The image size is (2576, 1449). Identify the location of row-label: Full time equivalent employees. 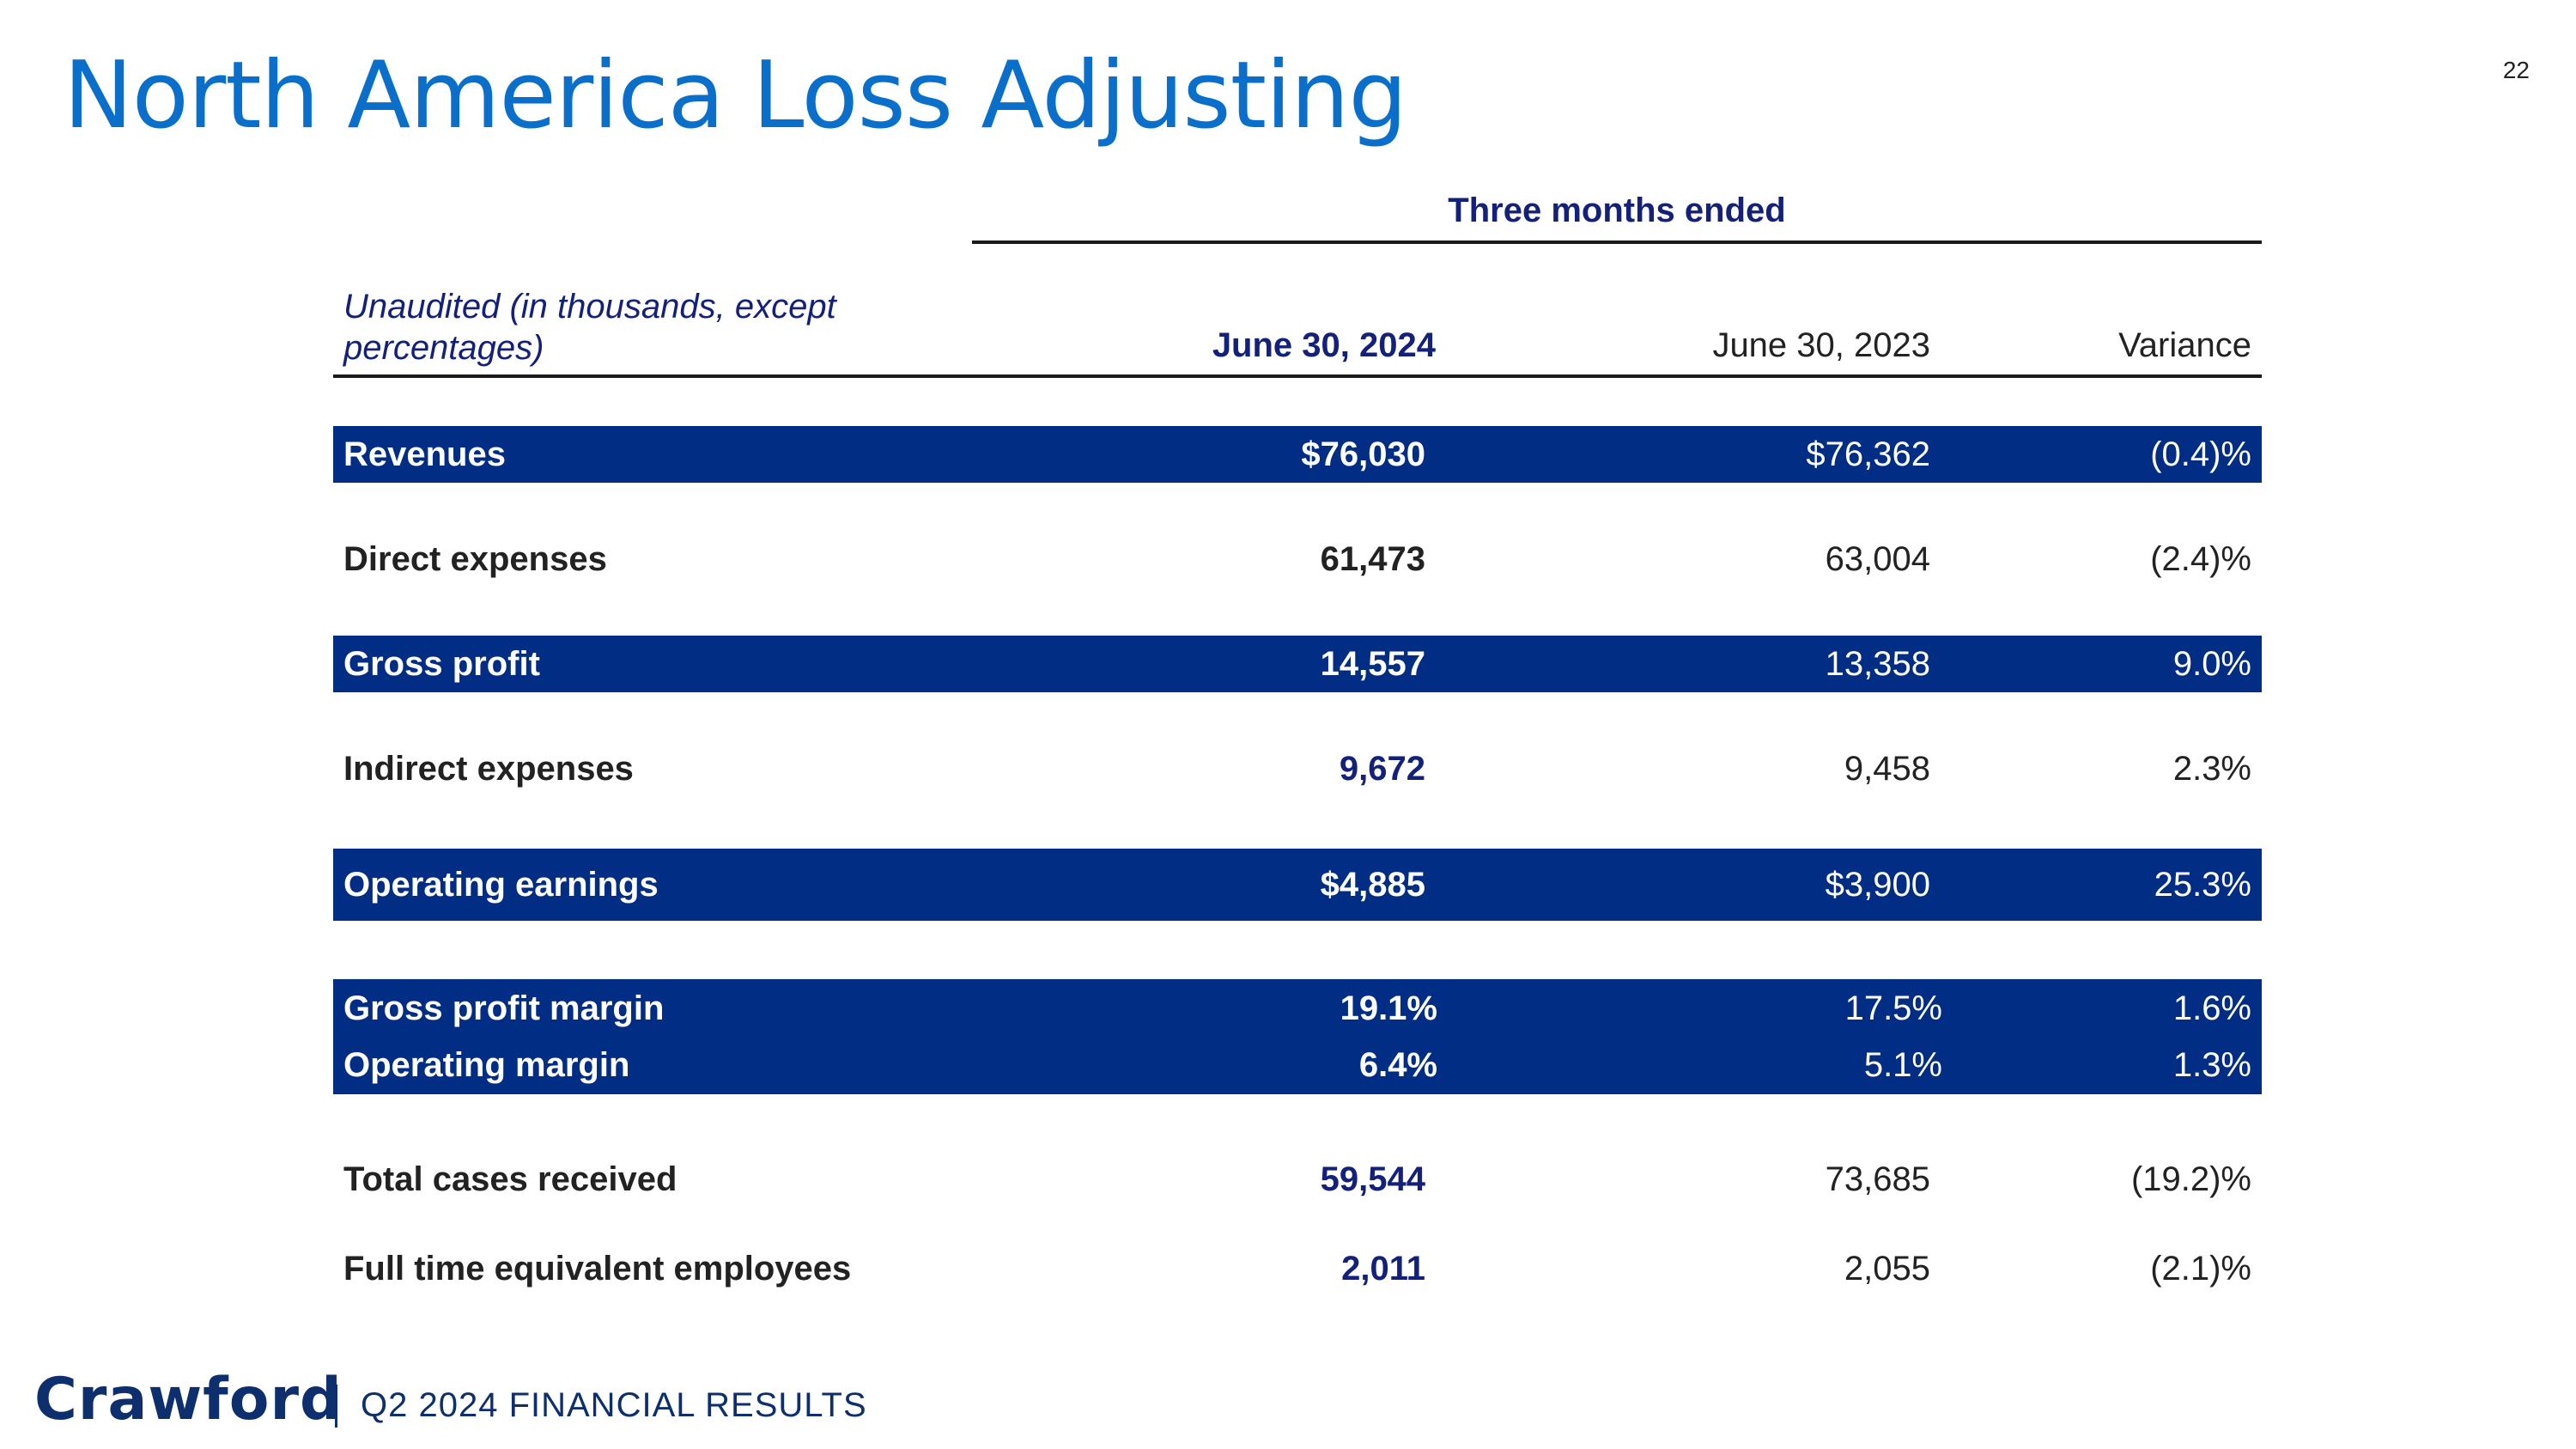
(597, 1269).